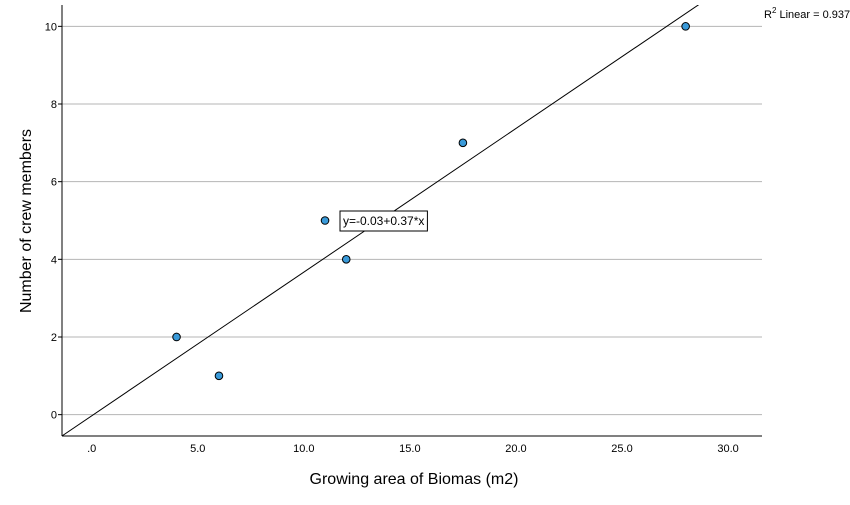 Image resolution: width=850 pixels, height=505 pixels. What do you see at coordinates (515, 449) in the screenshot?
I see `x-tick-label: 20.0` at bounding box center [515, 449].